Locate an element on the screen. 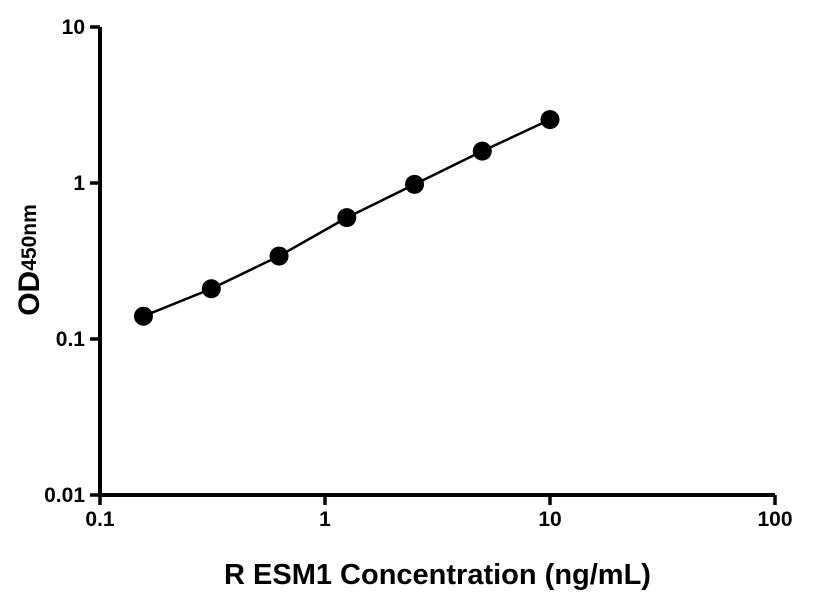  x-tick-label: 0.1 is located at coordinates (100, 519).